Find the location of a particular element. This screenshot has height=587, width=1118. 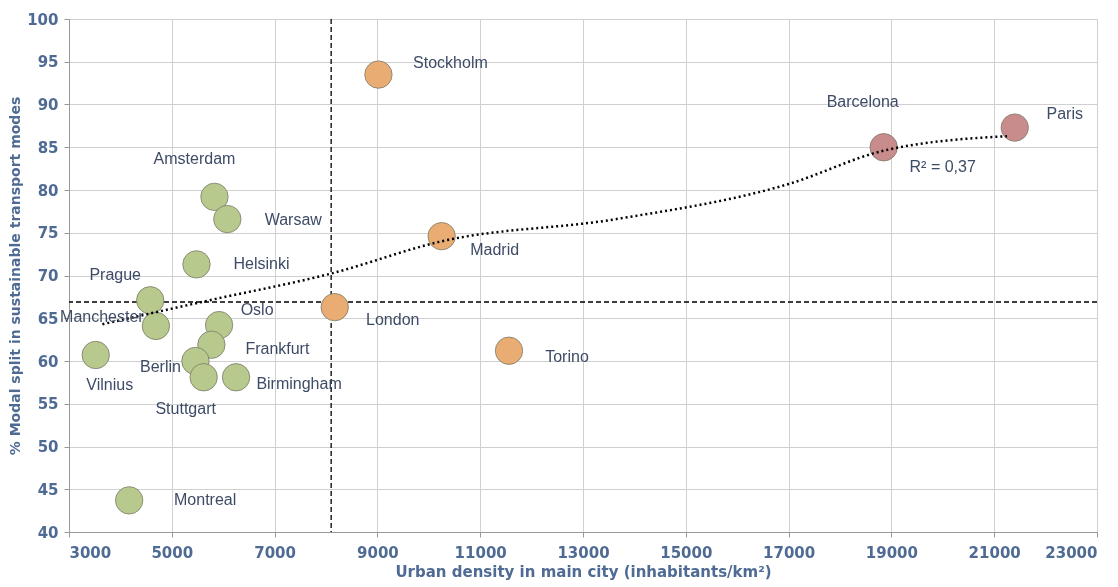

x-tick-label: 3000 is located at coordinates (90, 552).